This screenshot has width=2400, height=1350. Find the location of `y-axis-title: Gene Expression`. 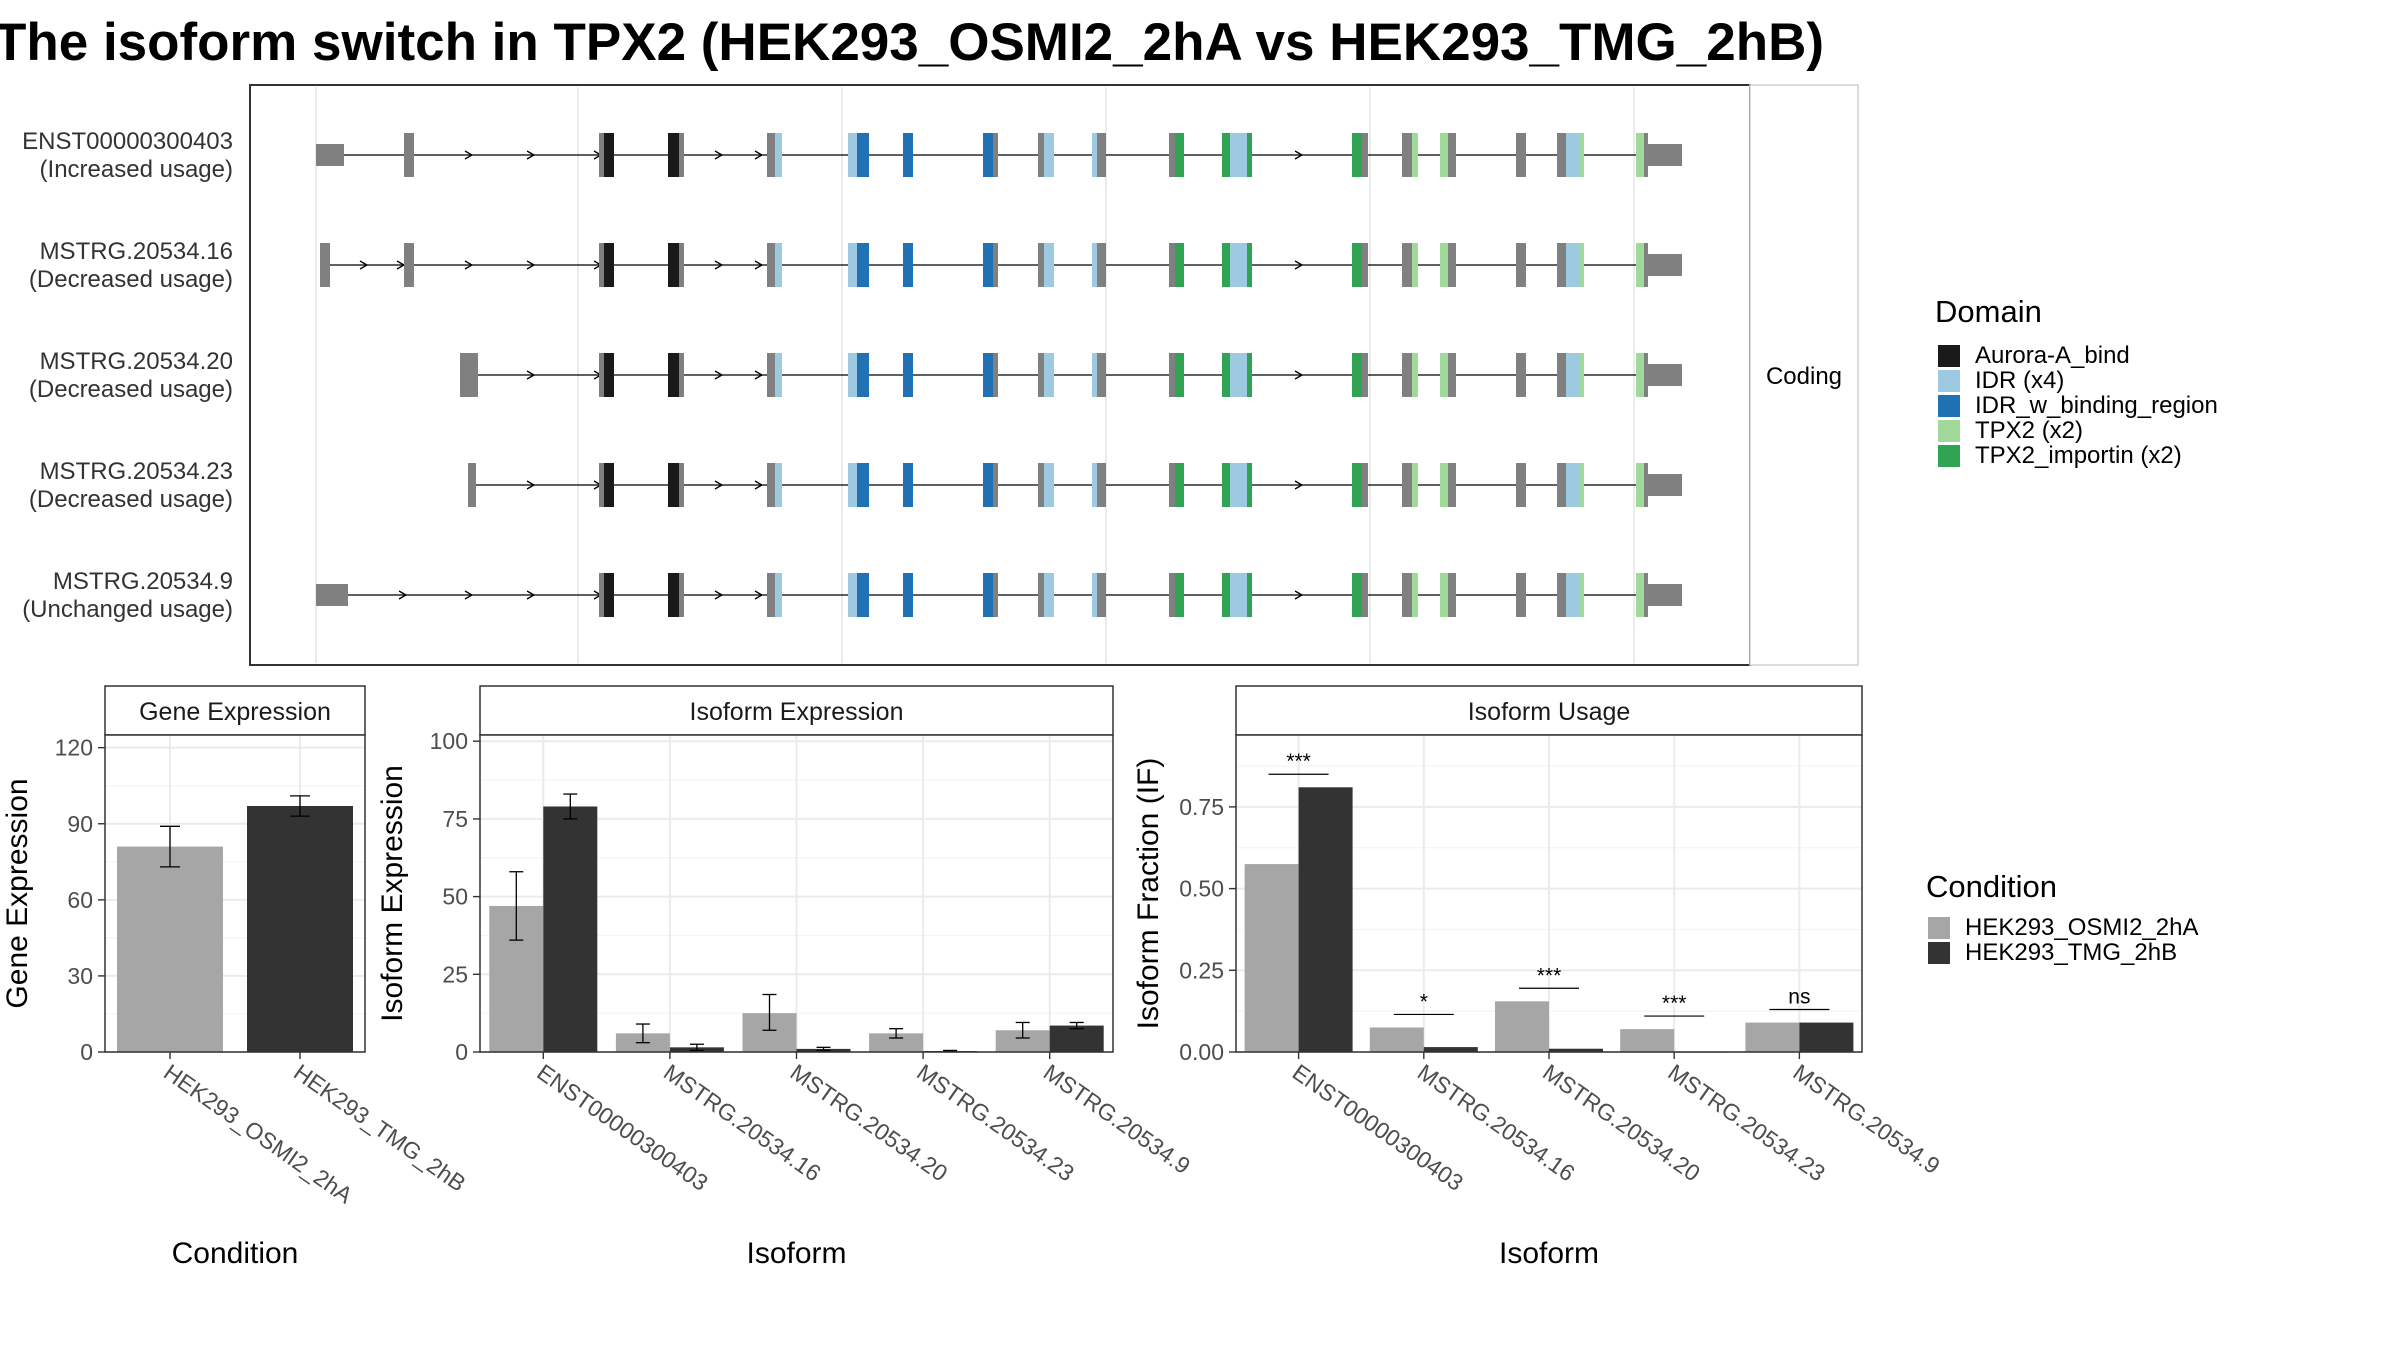

y-axis-title: Gene Expression is located at coordinates (17, 893).